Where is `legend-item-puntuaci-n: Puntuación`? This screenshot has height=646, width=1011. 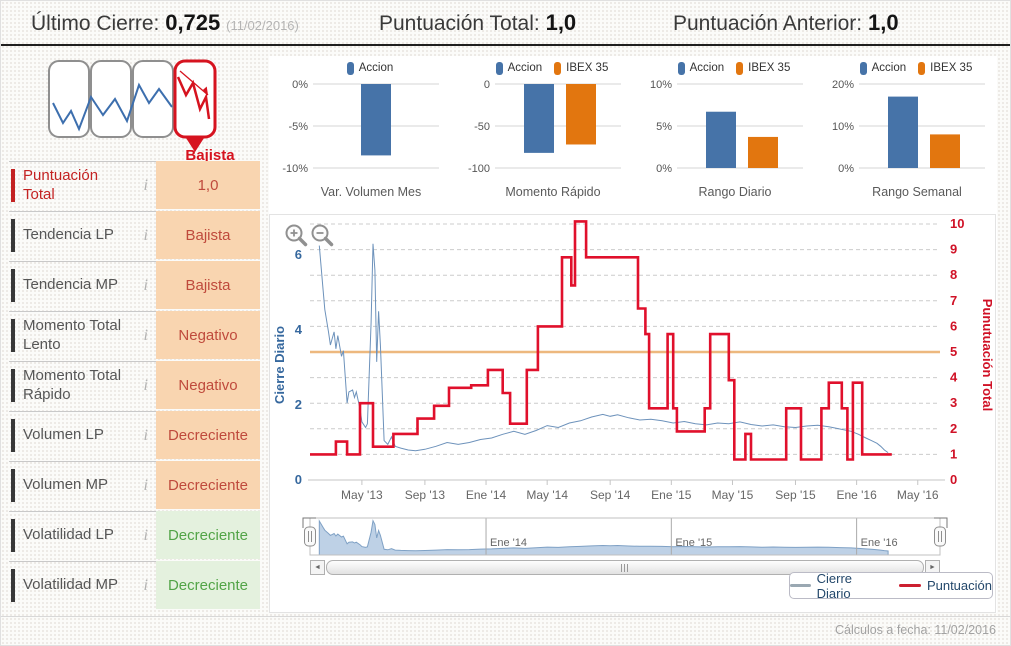
legend-item-puntuaci-n: Puntuación is located at coordinates (945, 585).